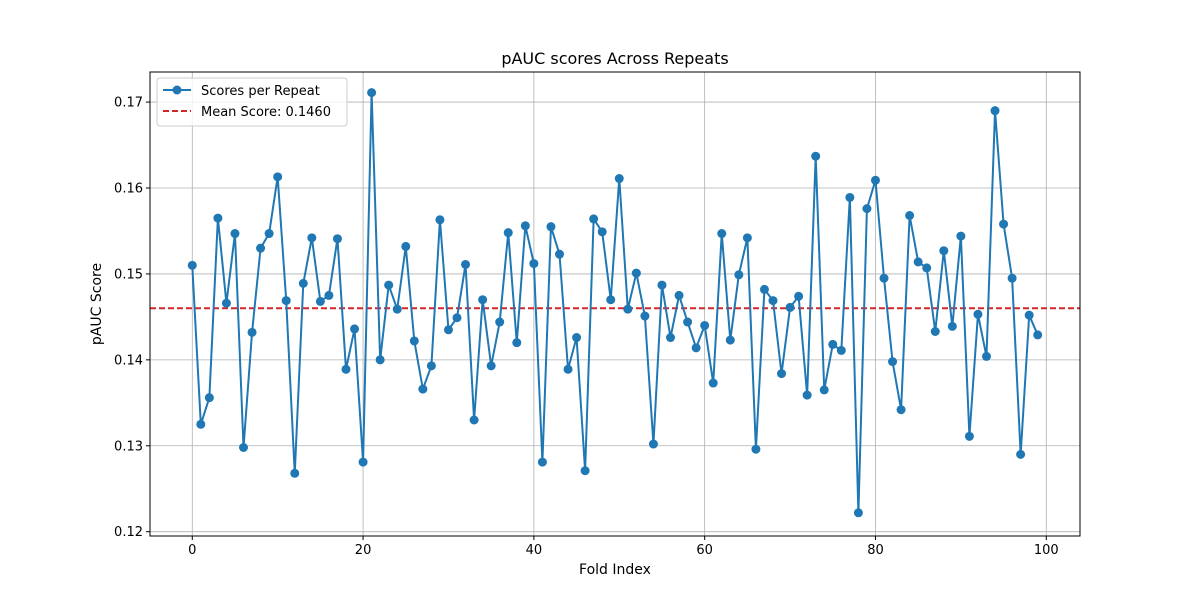 The image size is (1200, 600). What do you see at coordinates (363, 550) in the screenshot?
I see `x-tick-label: 20` at bounding box center [363, 550].